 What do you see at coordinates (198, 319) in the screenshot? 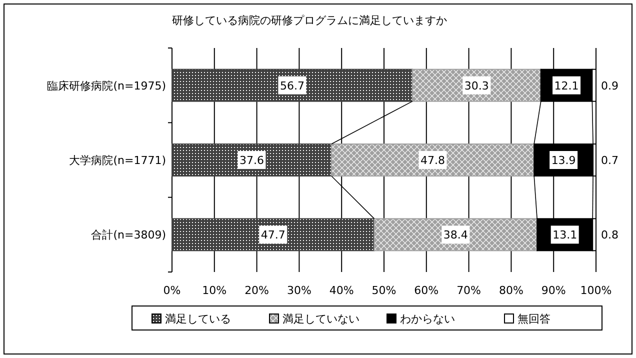
I see `legend-label: 満足している` at bounding box center [198, 319].